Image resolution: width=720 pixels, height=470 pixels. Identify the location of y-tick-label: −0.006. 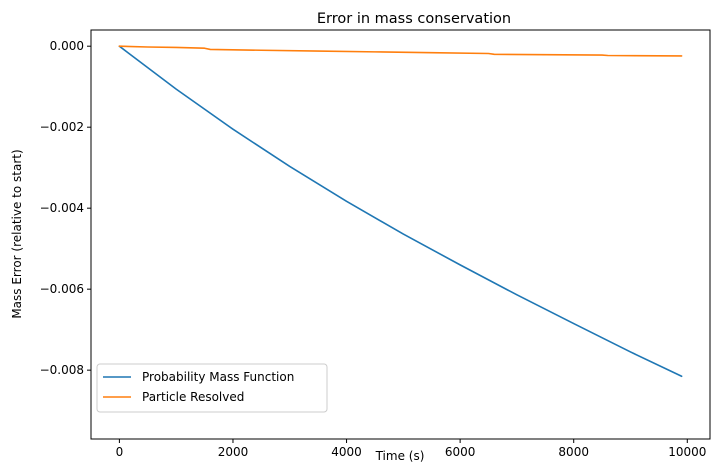
(62, 289).